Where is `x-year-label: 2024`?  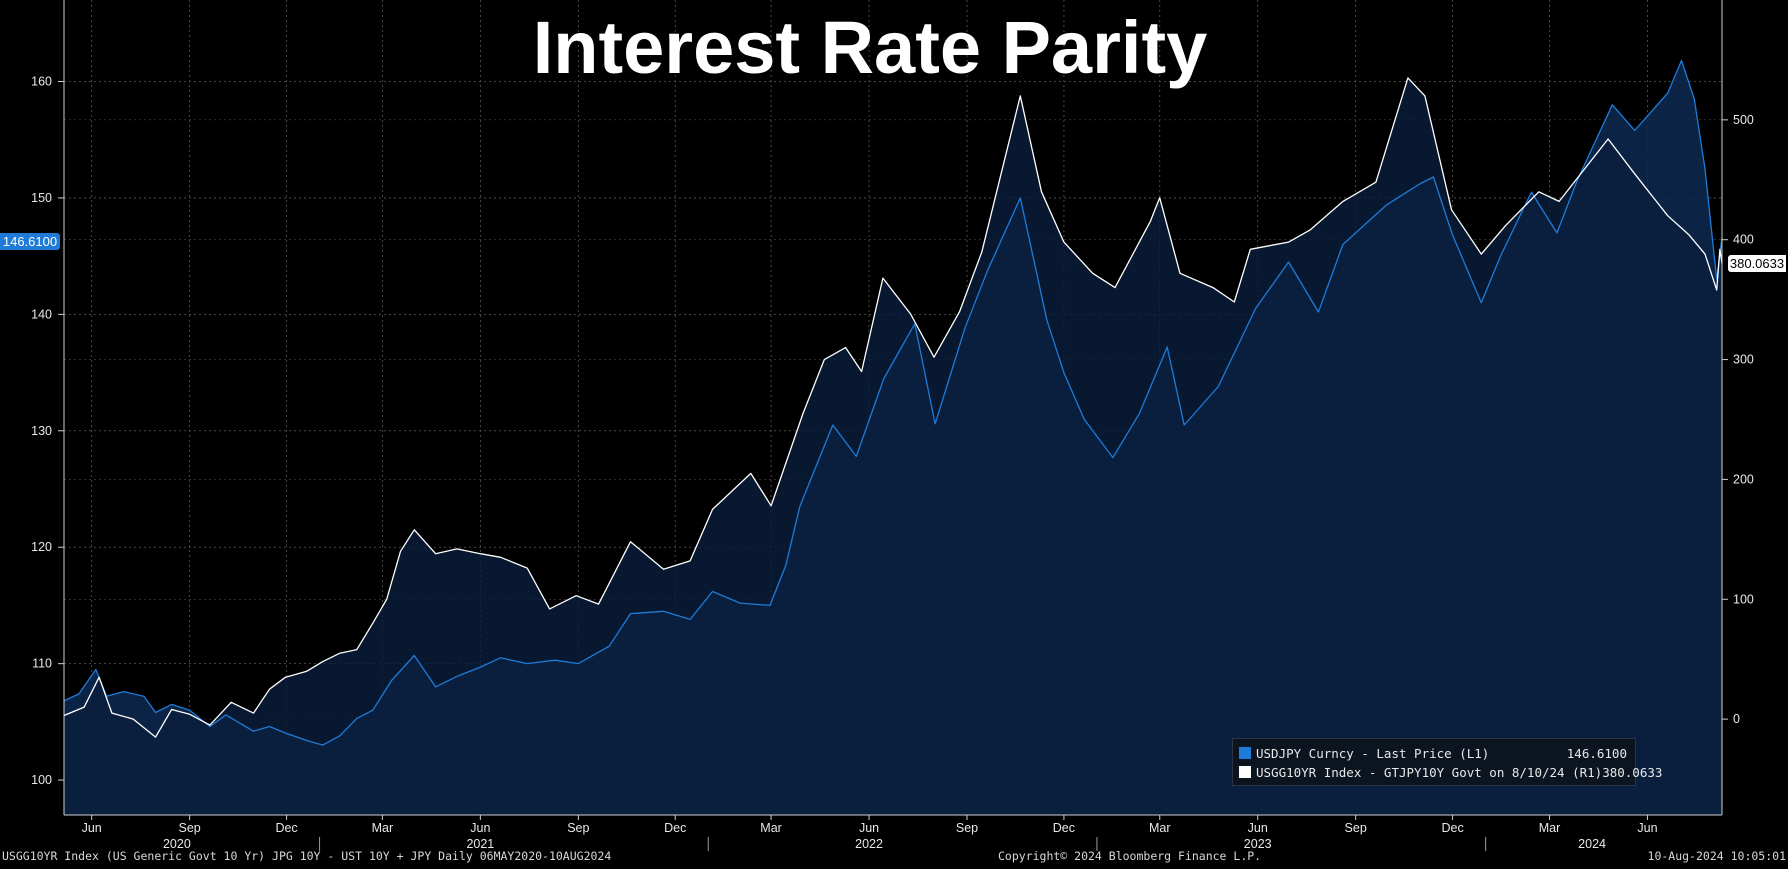 x-year-label: 2024 is located at coordinates (1592, 844).